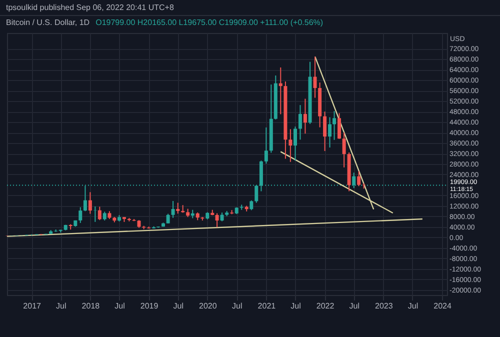 This screenshot has width=500, height=337. Describe the element at coordinates (90, 8) in the screenshot. I see `text: tpsoulkid published Sep 06, 2022 20:41 UTC+8` at that location.